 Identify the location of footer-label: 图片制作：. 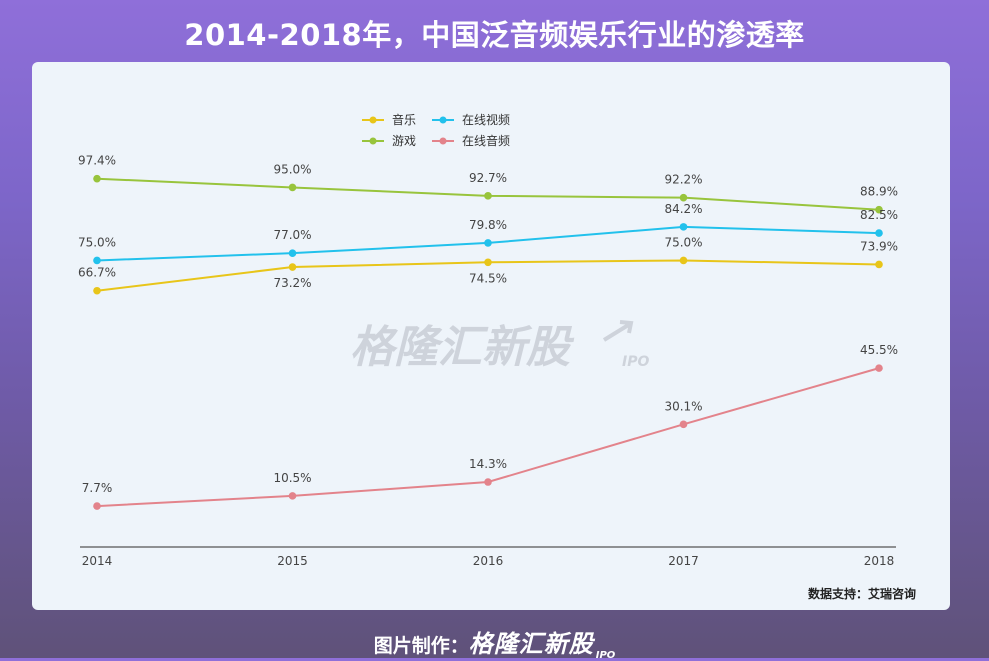
(421, 646).